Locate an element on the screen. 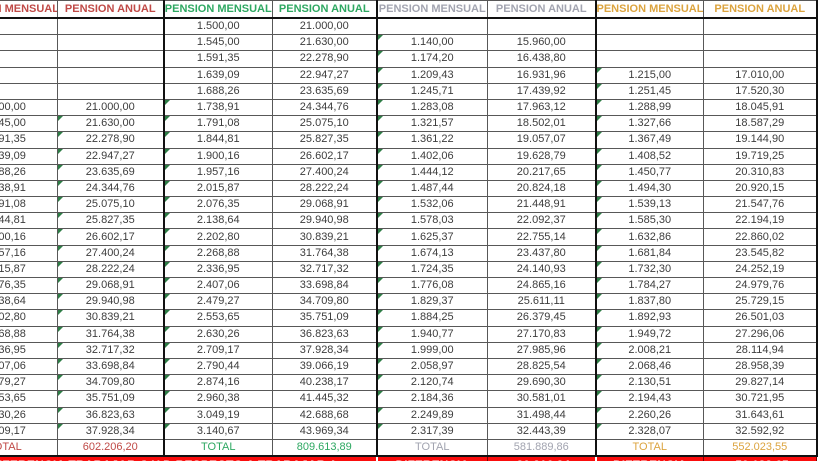 Image resolution: width=820 pixels, height=461 pixels. cell: 21.630,00 is located at coordinates (111, 124).